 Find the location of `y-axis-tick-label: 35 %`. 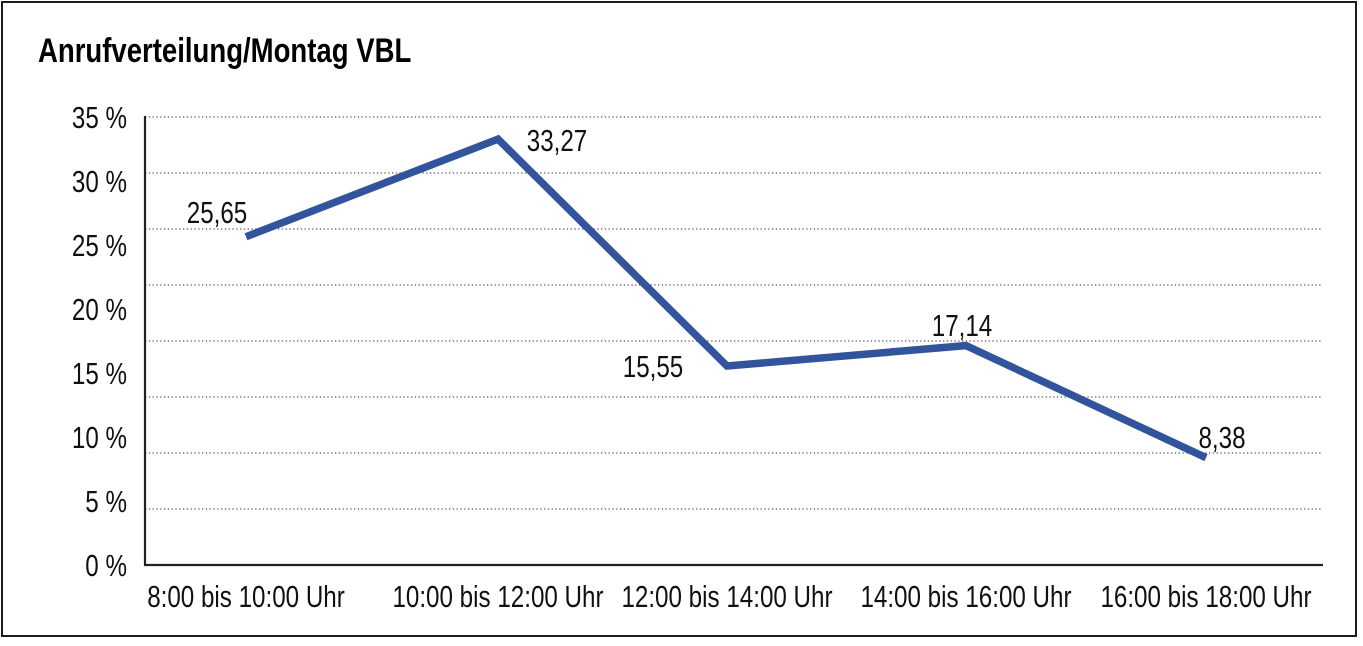

y-axis-tick-label: 35 % is located at coordinates (99, 117).